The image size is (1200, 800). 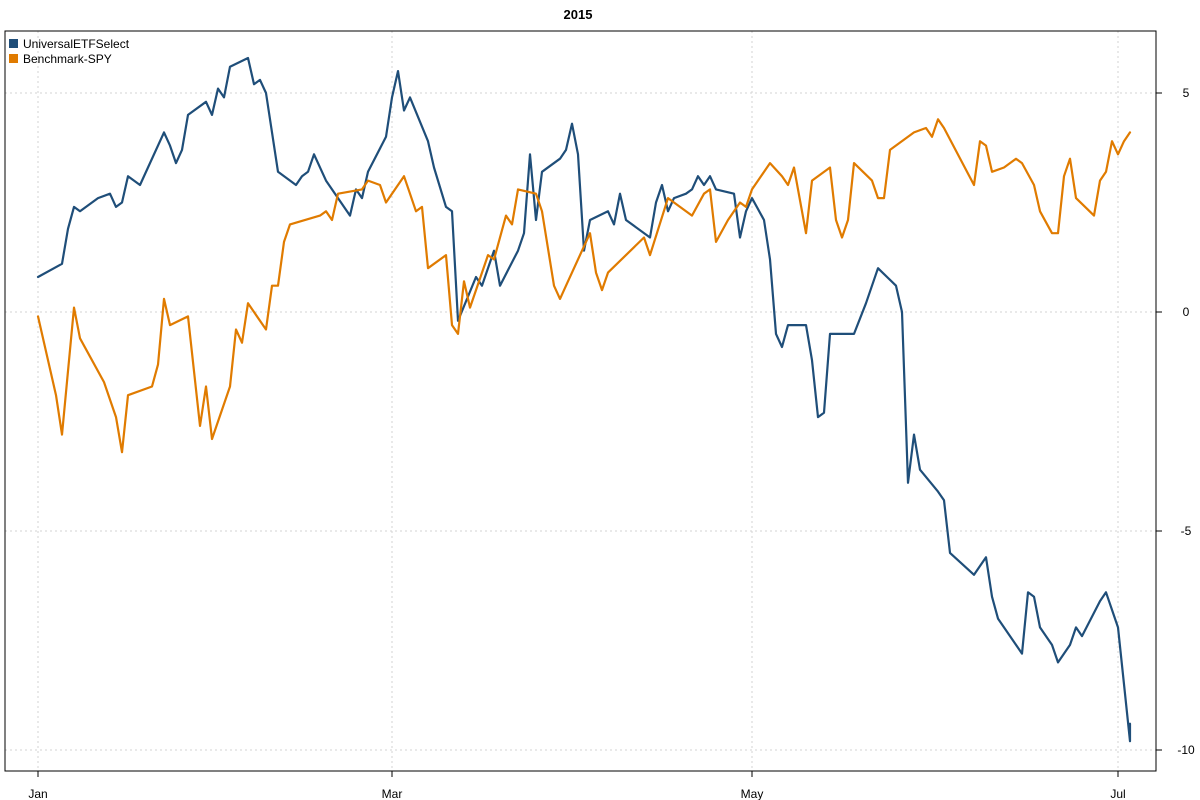 What do you see at coordinates (37, 793) in the screenshot?
I see `x-tick-label: Jan` at bounding box center [37, 793].